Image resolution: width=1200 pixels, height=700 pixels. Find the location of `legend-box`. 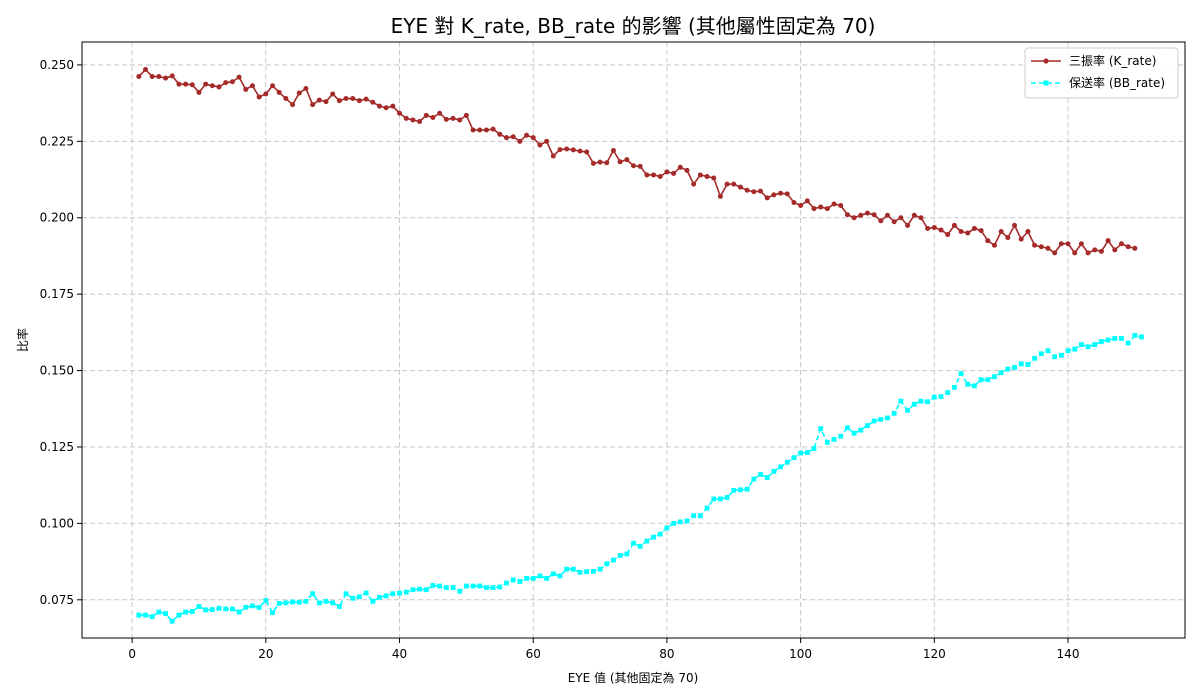

legend-box is located at coordinates (1101, 73).